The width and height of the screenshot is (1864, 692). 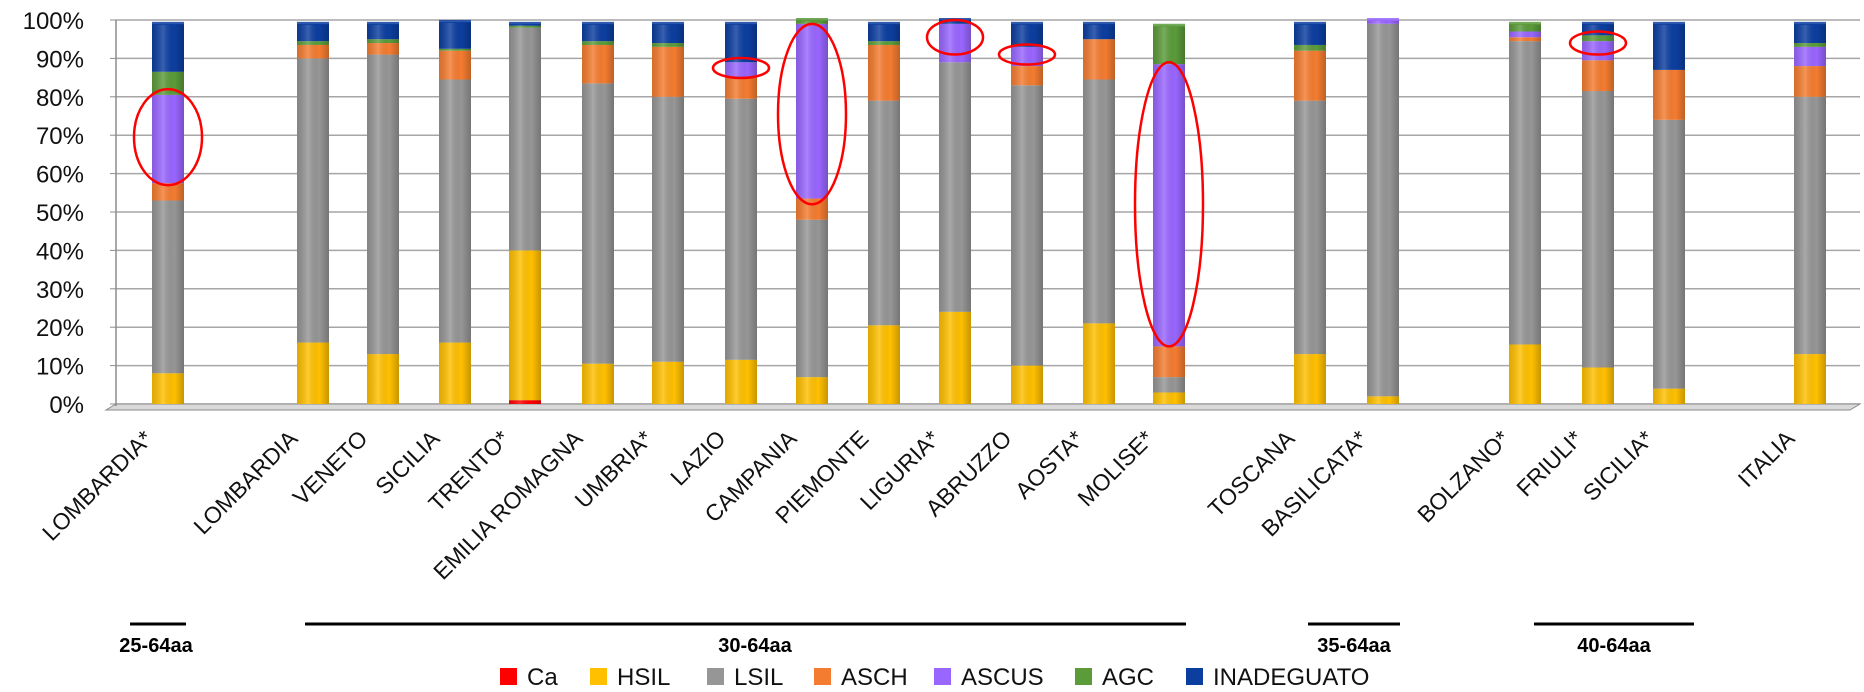 I want to click on legend-label: INADEGUATO, so click(x=1291, y=677).